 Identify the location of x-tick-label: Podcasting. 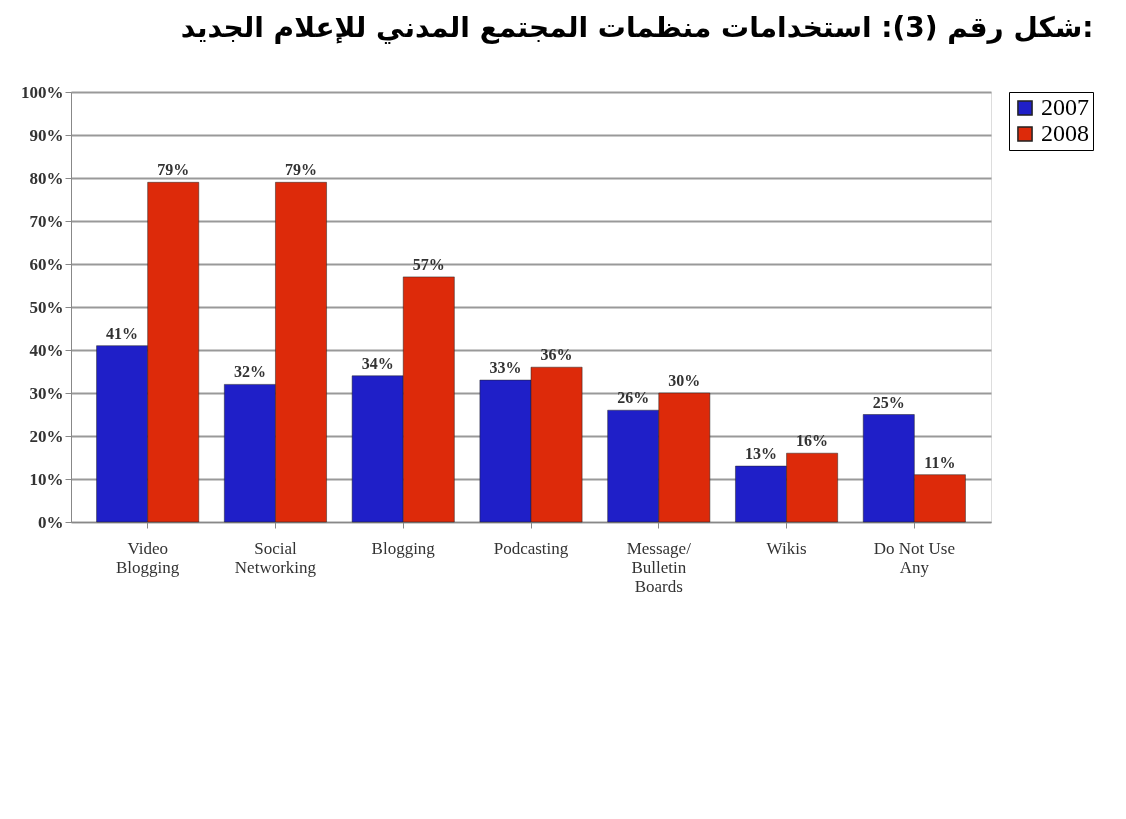
(531, 548).